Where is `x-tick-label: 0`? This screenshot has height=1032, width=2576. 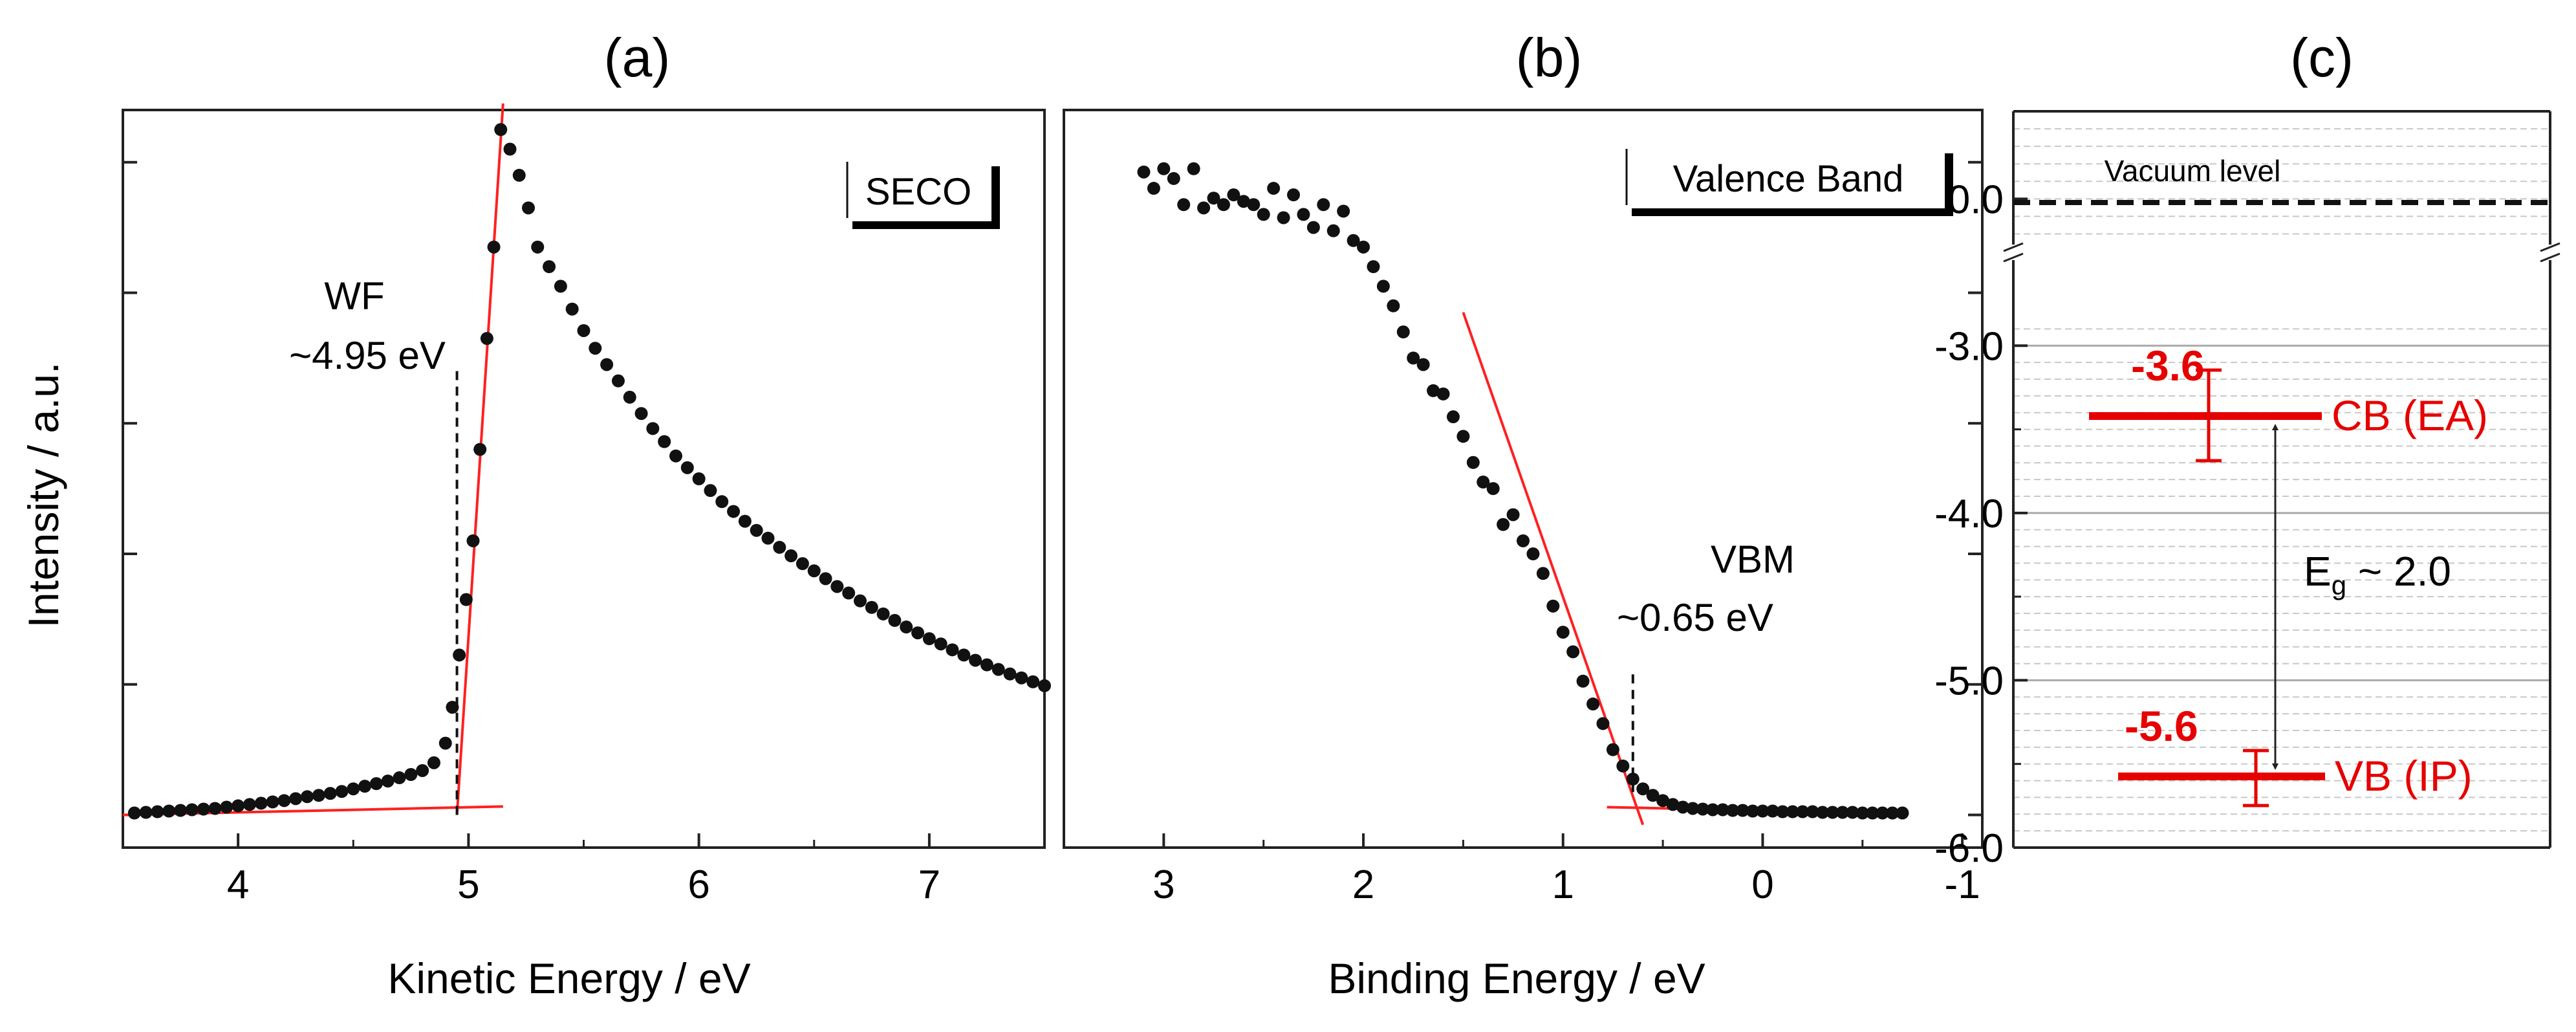 x-tick-label: 0 is located at coordinates (1762, 884).